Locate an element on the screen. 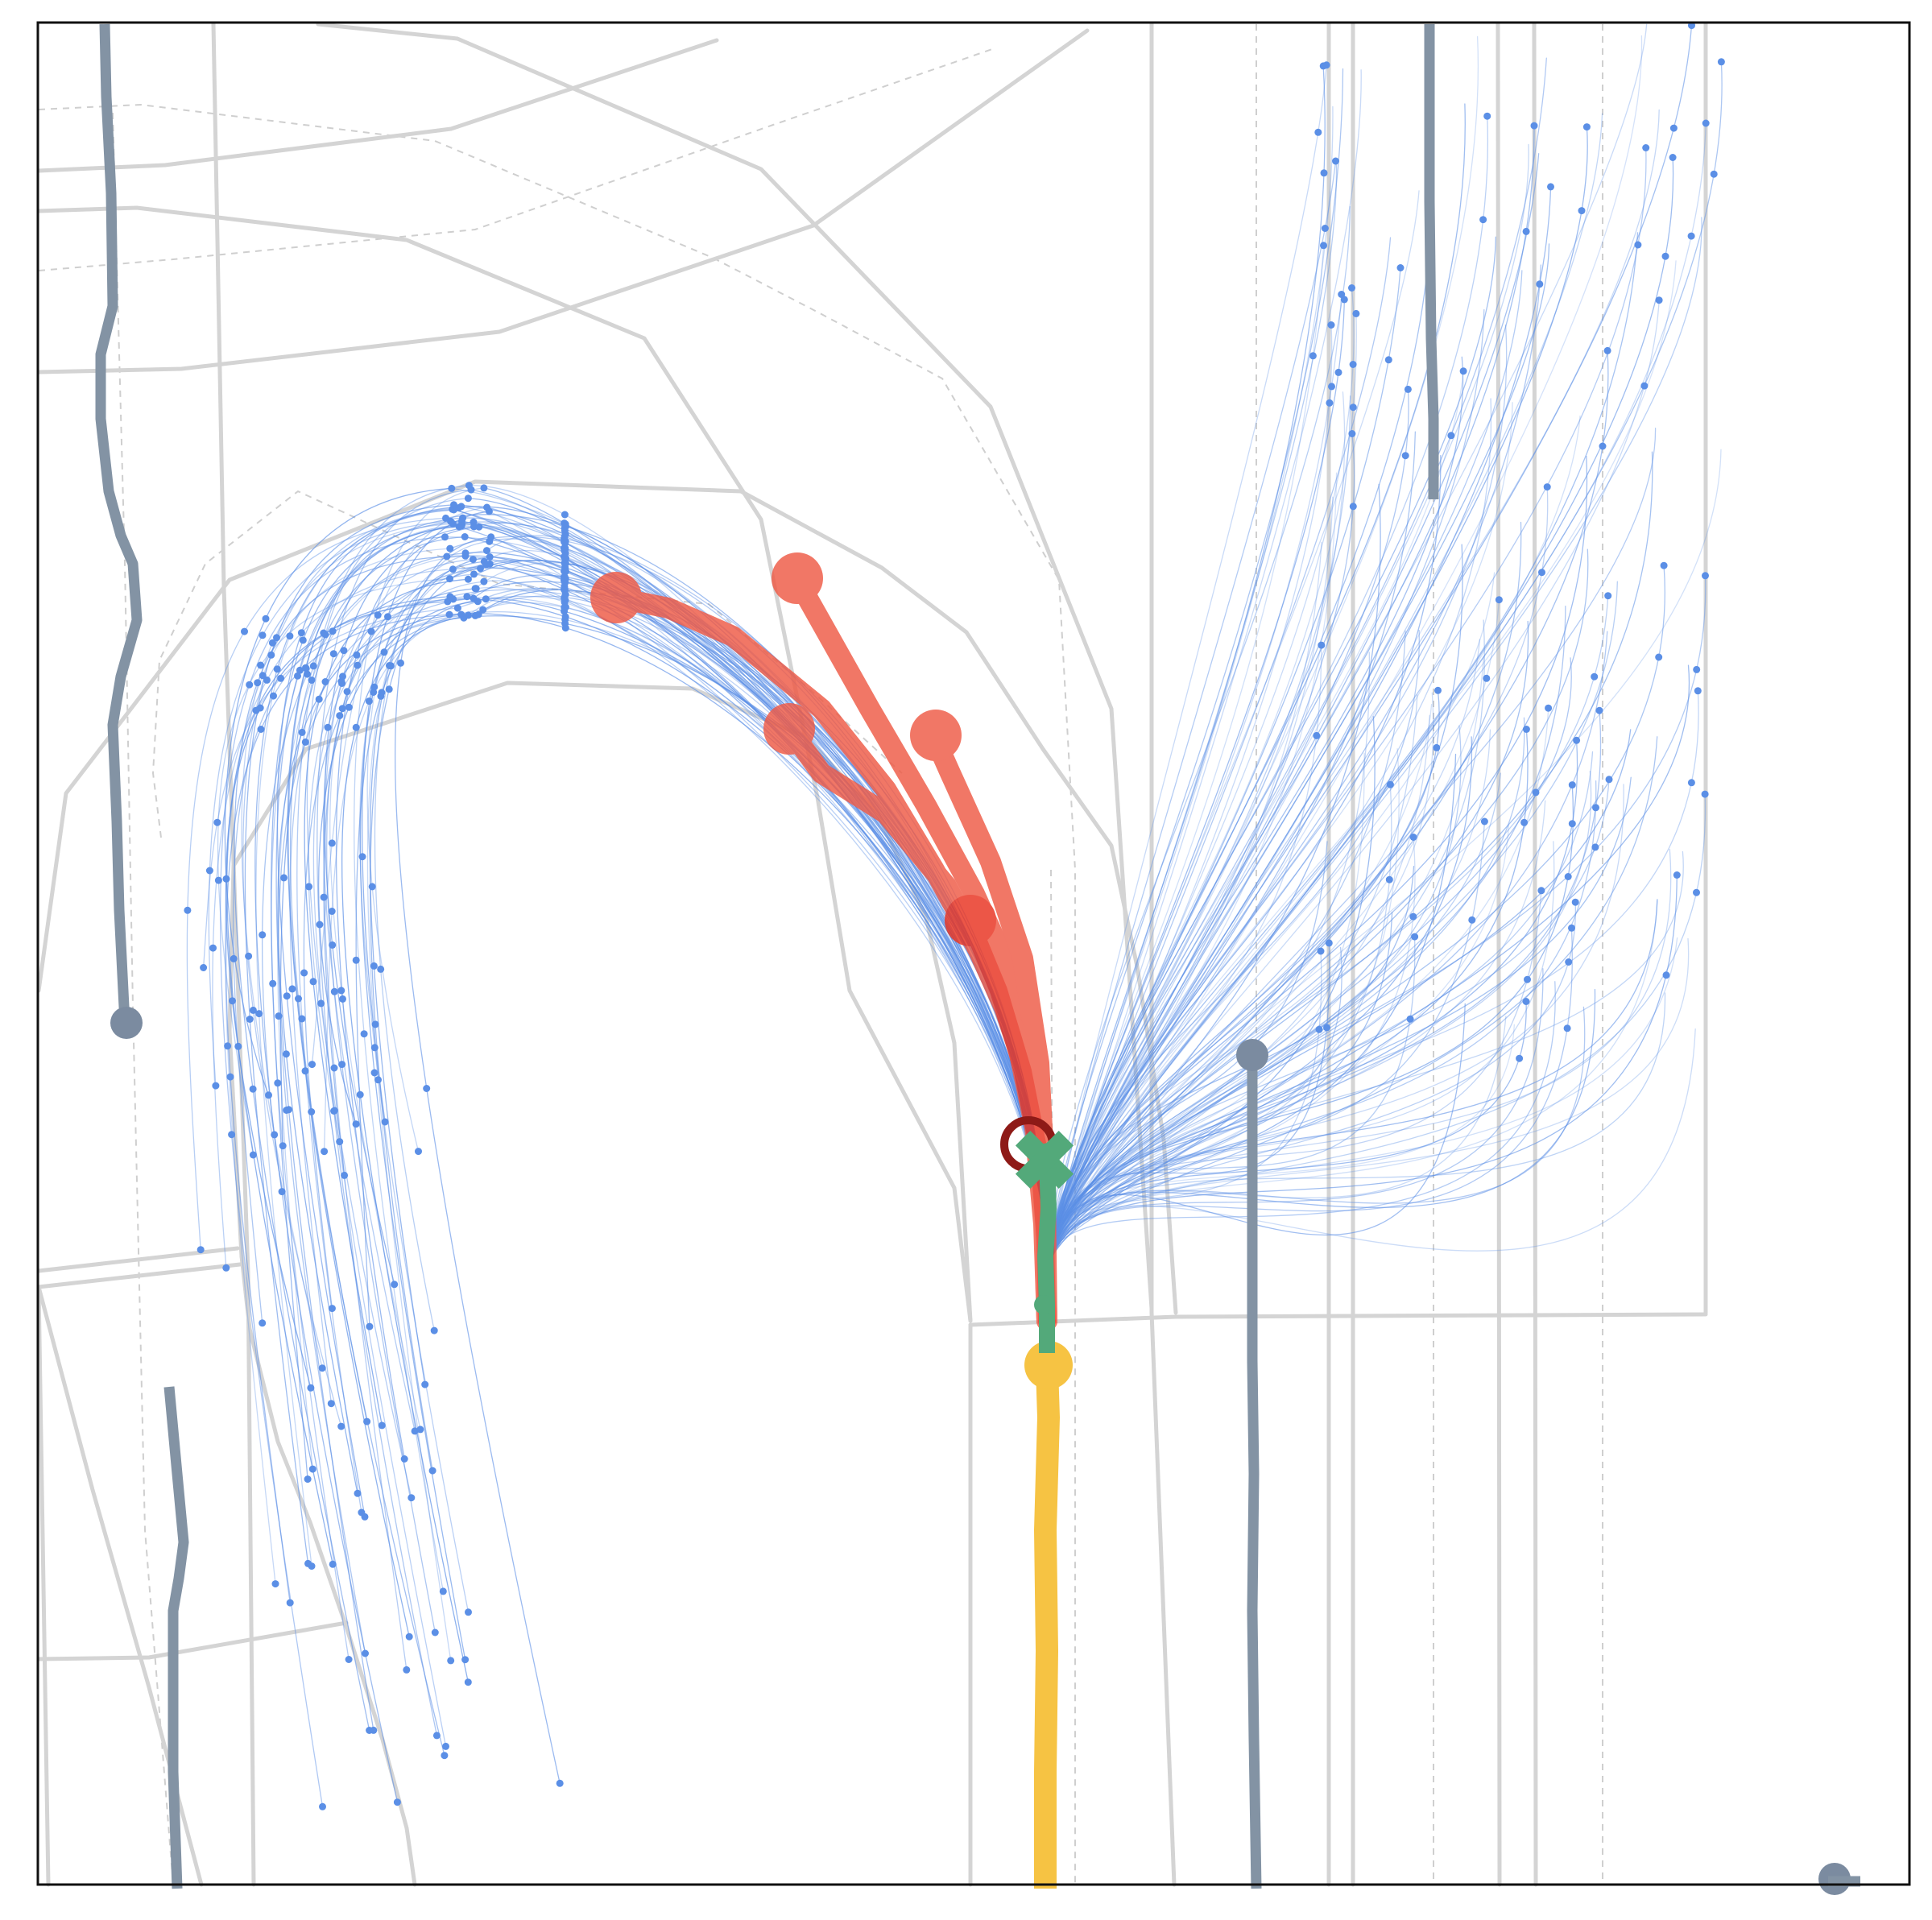  predicted-mode-endpoint is located at coordinates (971, 920).